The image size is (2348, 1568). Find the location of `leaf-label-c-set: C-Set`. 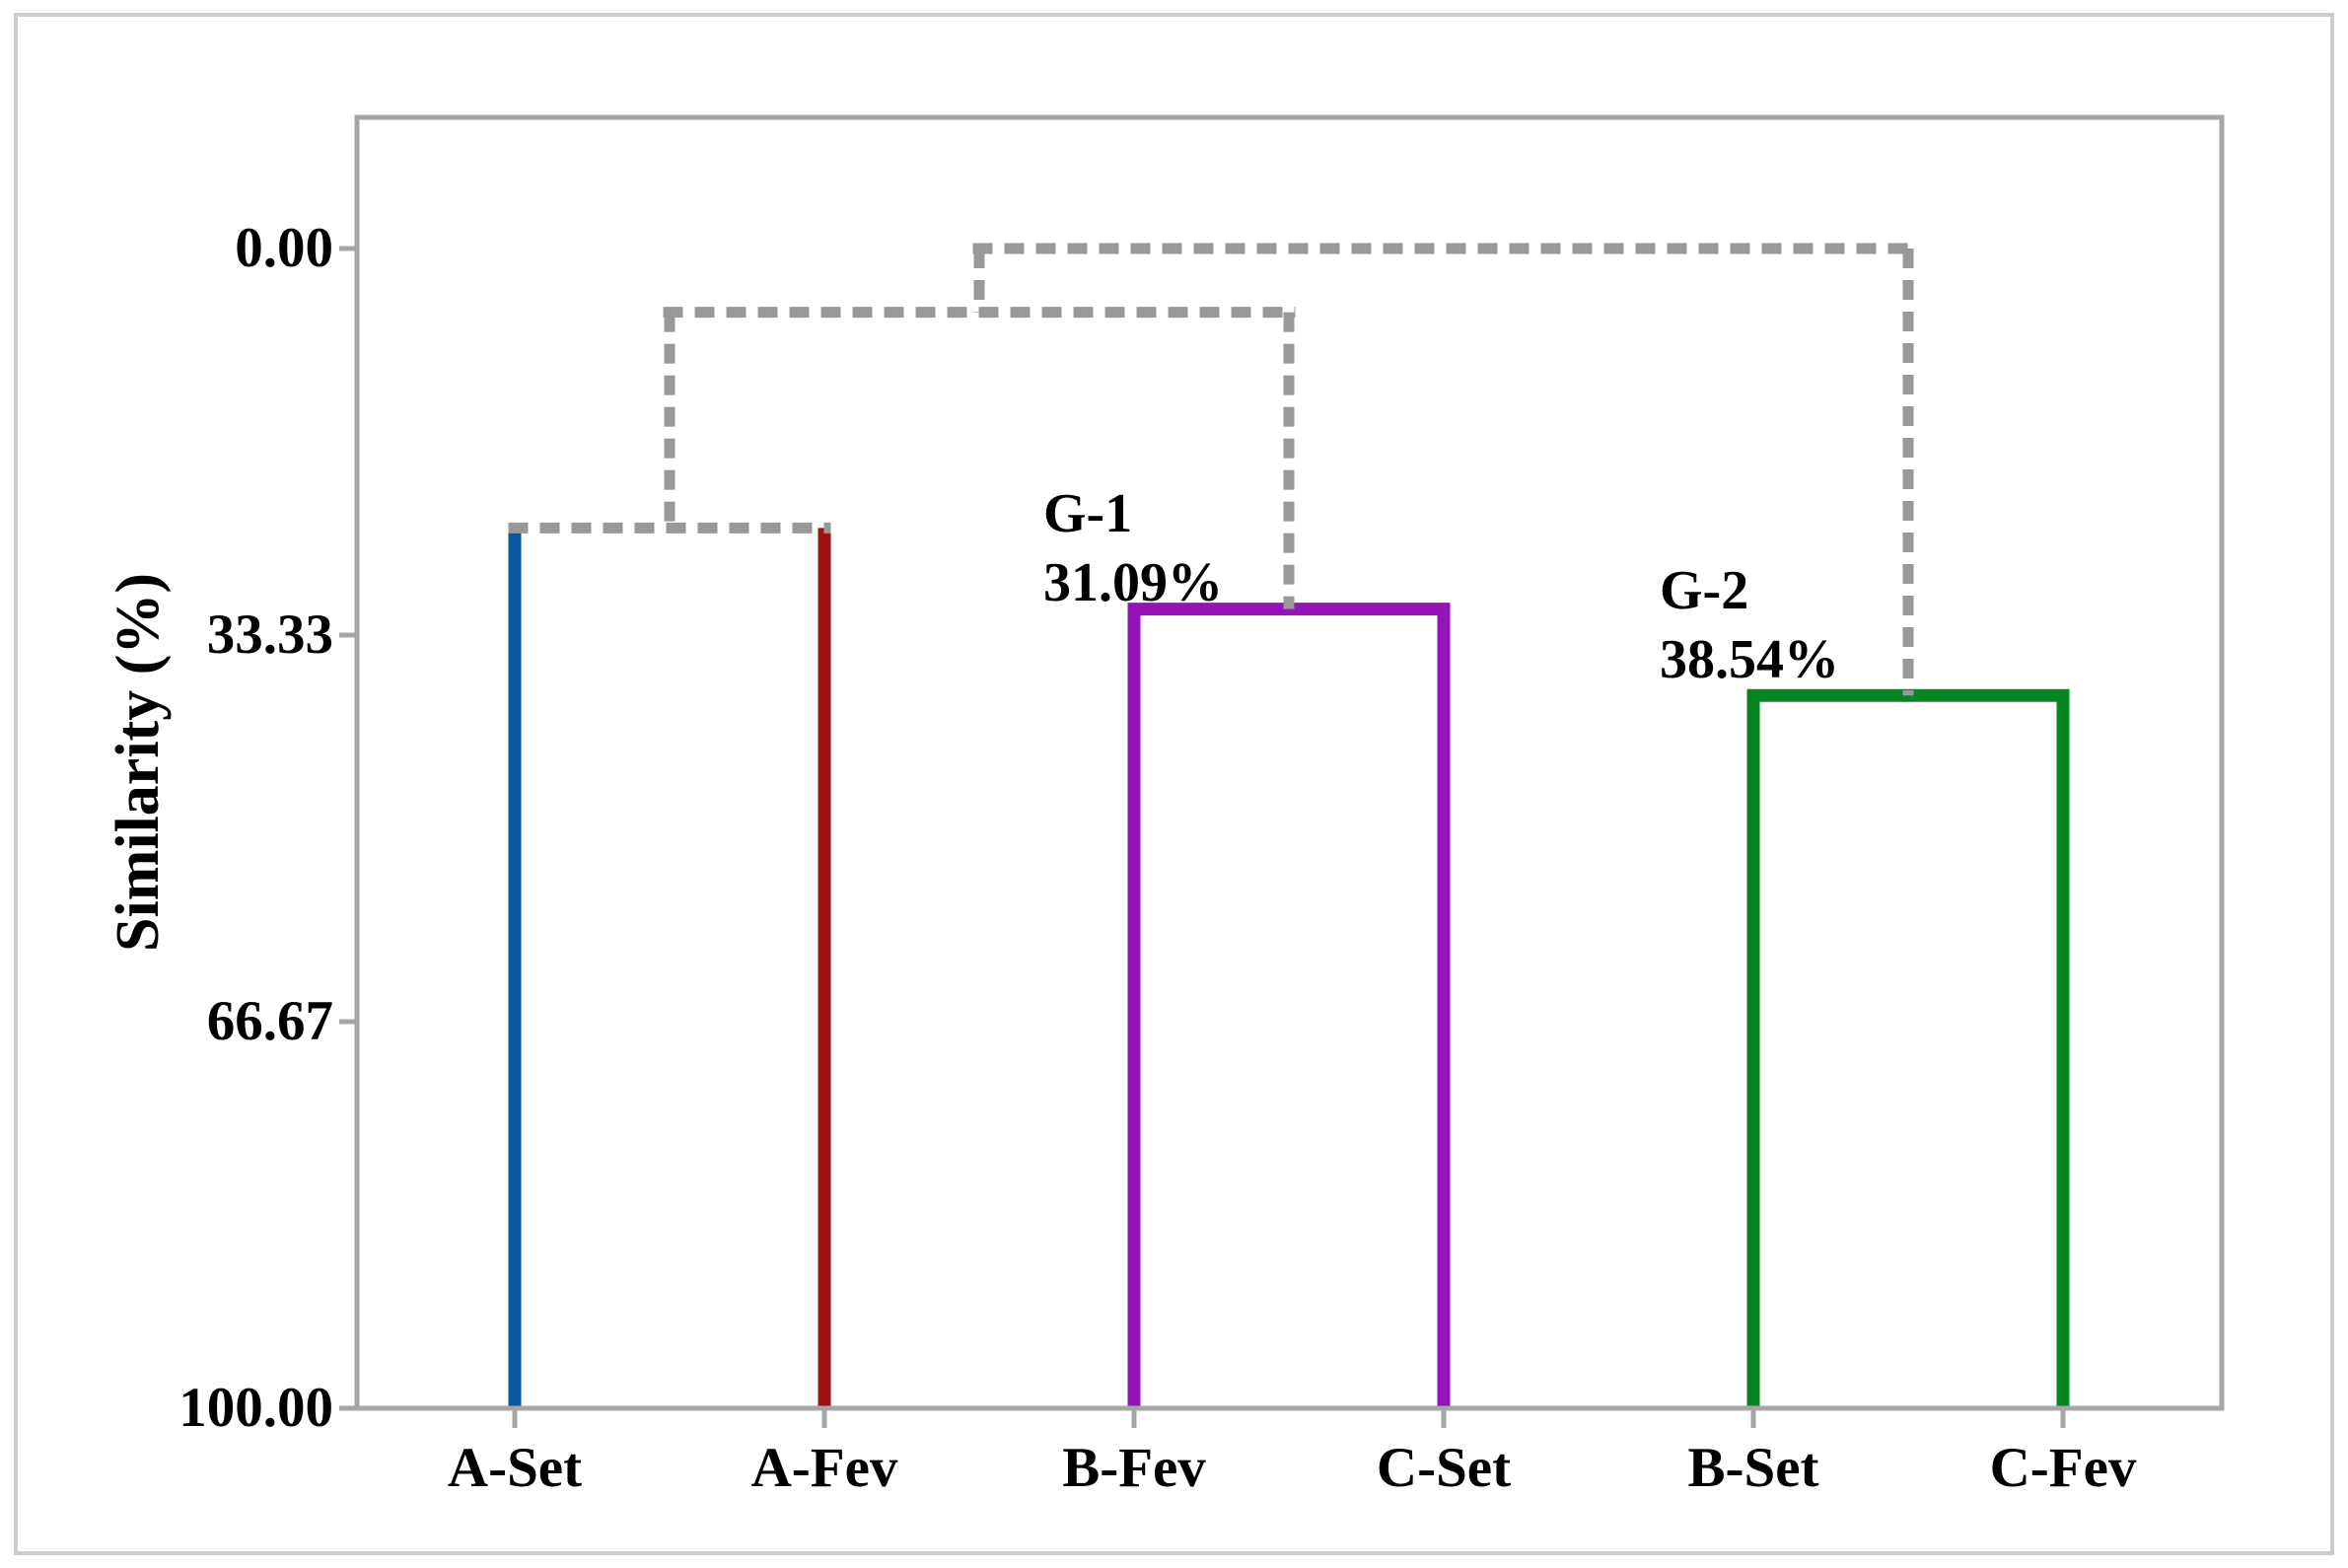

leaf-label-c-set: C-Set is located at coordinates (1444, 1468).